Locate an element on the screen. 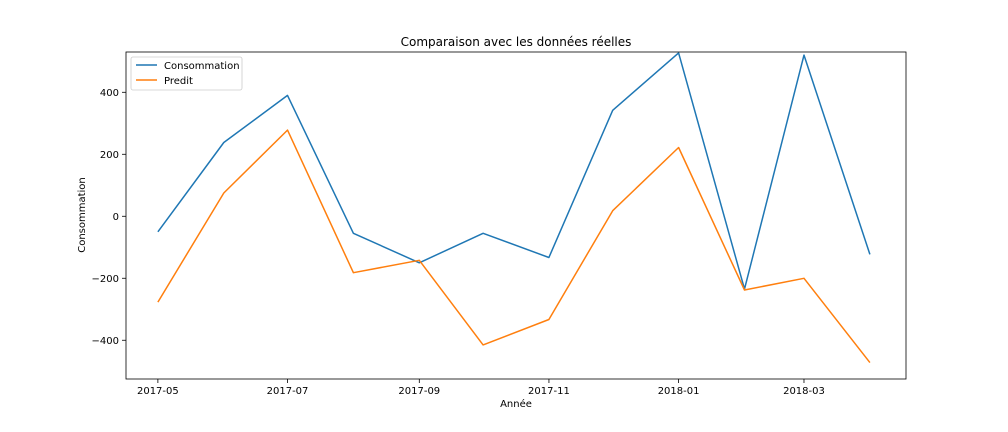 This screenshot has width=1008, height=432. legend-label-consommation: Consommation is located at coordinates (202, 66).